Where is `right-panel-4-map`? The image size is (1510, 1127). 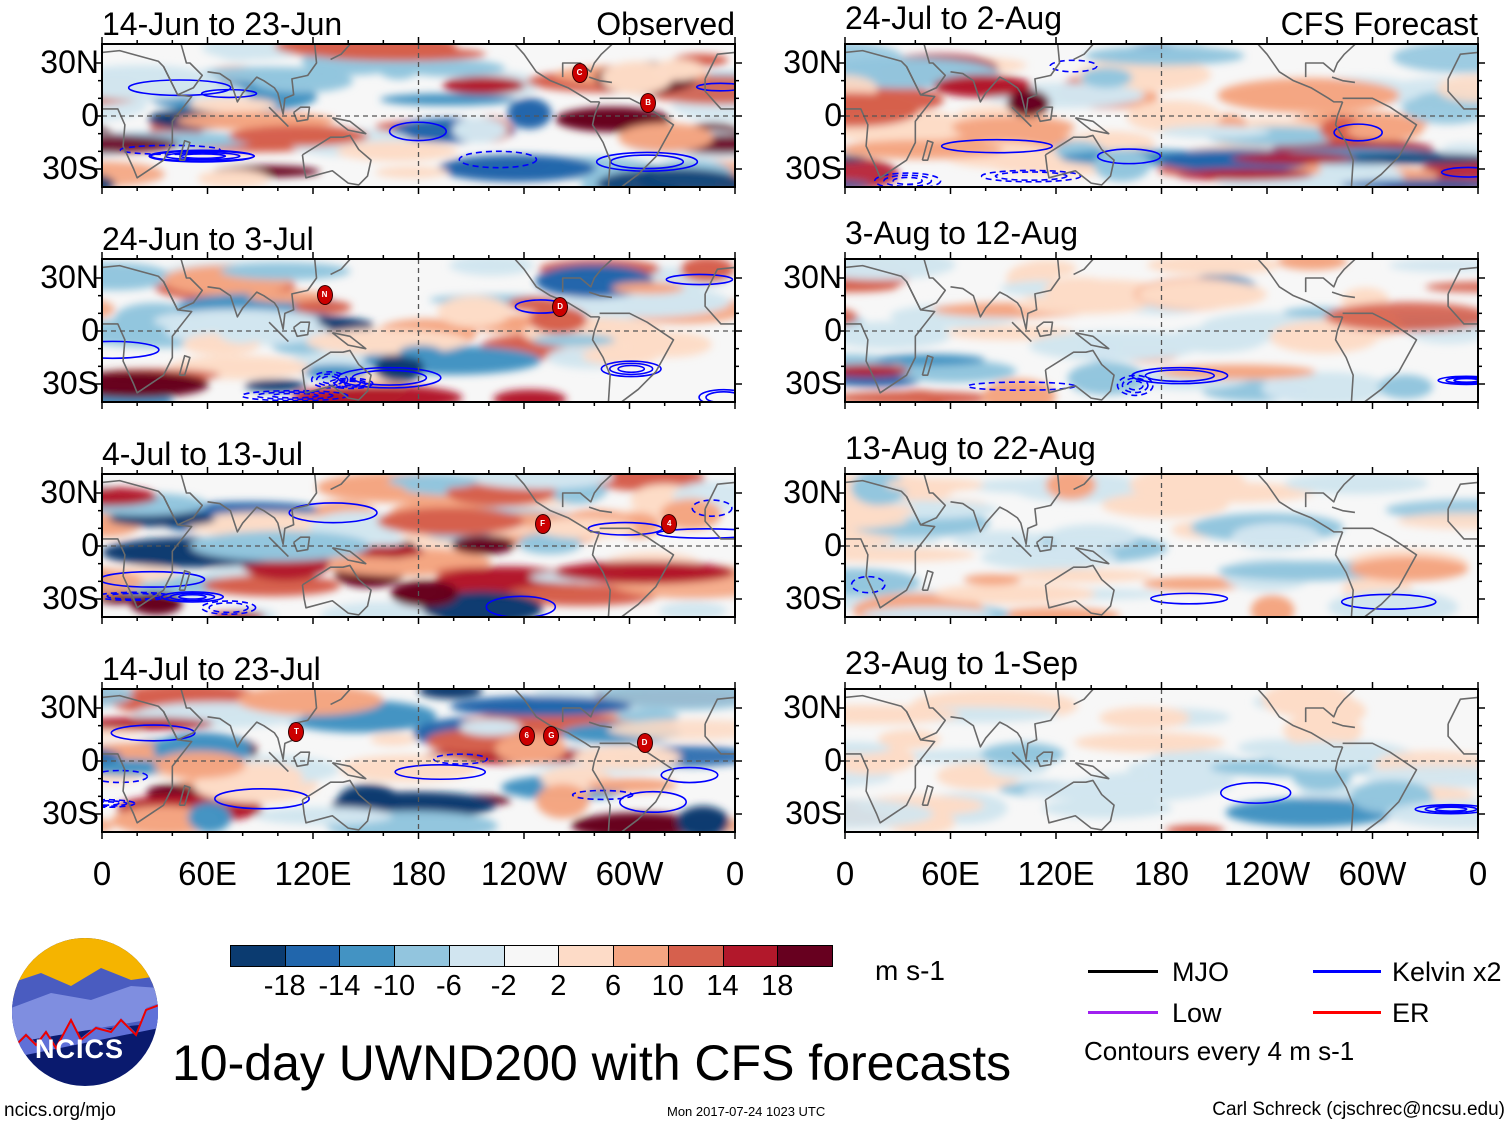 right-panel-4-map is located at coordinates (1161, 760).